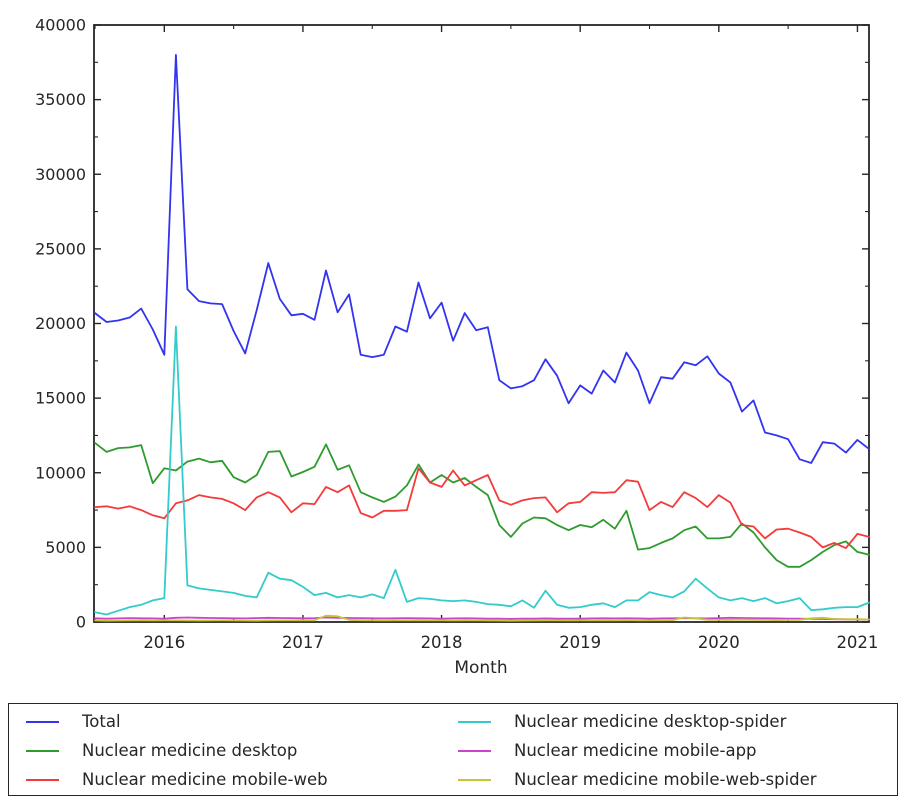 This screenshot has width=910, height=803. What do you see at coordinates (719, 642) in the screenshot?
I see `x-tick-label: 2020` at bounding box center [719, 642].